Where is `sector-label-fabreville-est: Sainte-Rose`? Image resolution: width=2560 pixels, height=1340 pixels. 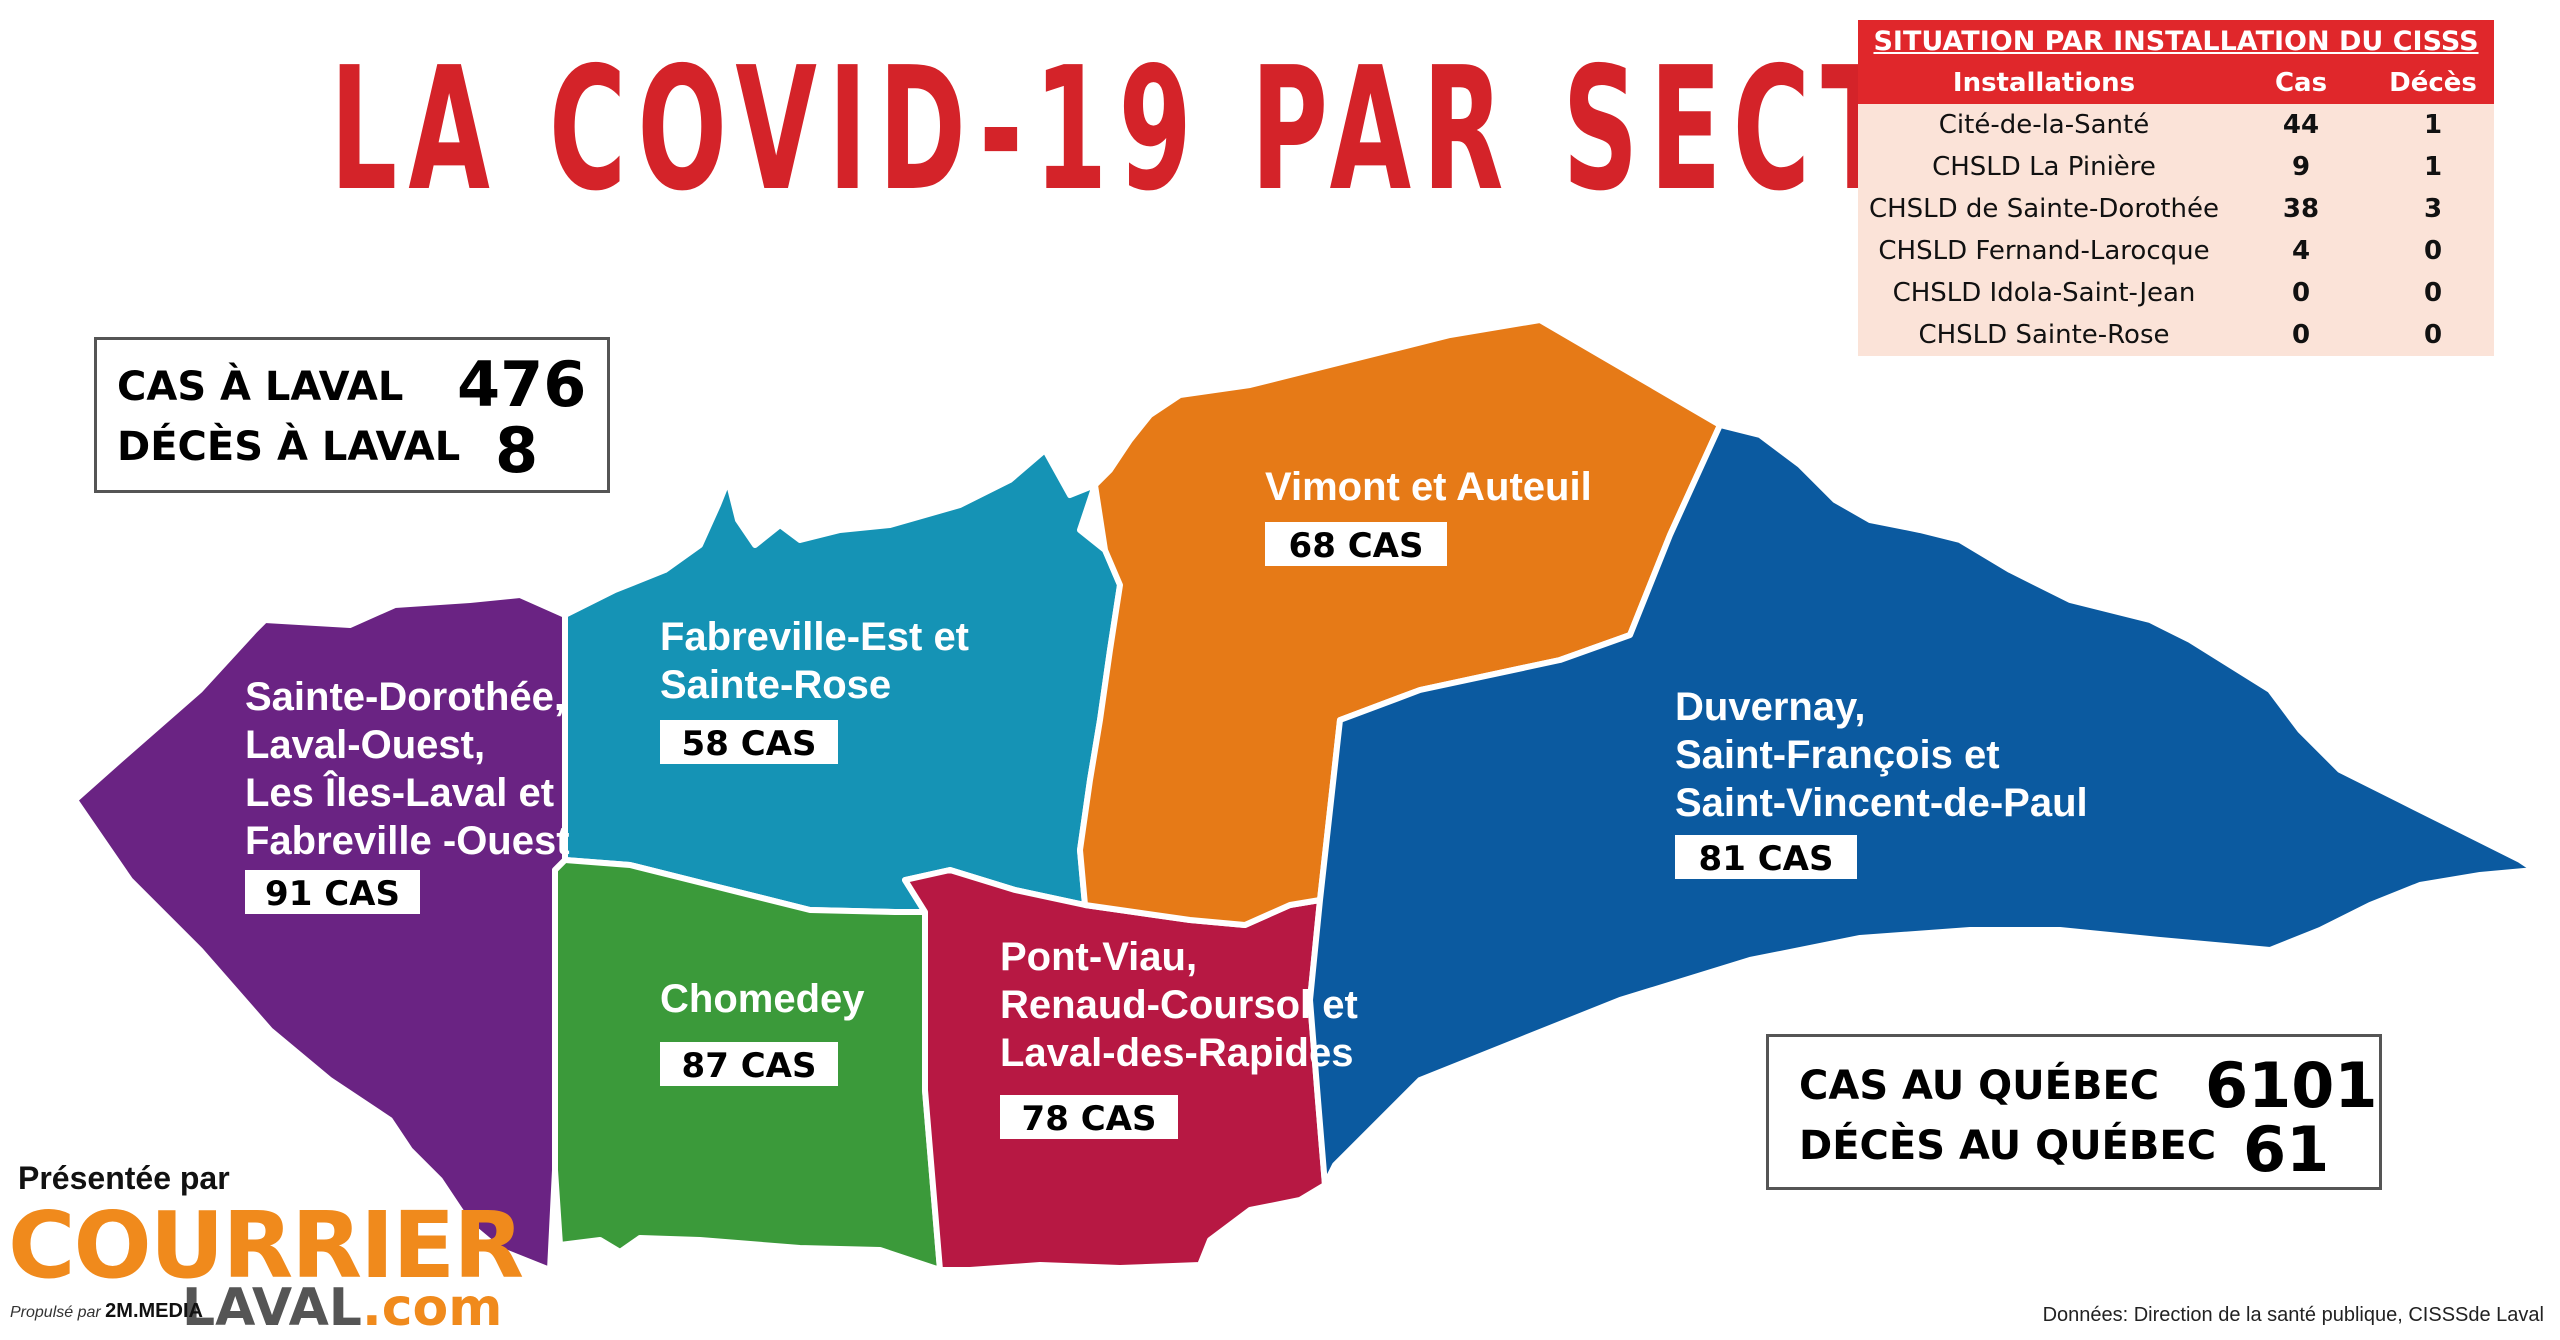 sector-label-fabreville-est: Sainte-Rose is located at coordinates (775, 685).